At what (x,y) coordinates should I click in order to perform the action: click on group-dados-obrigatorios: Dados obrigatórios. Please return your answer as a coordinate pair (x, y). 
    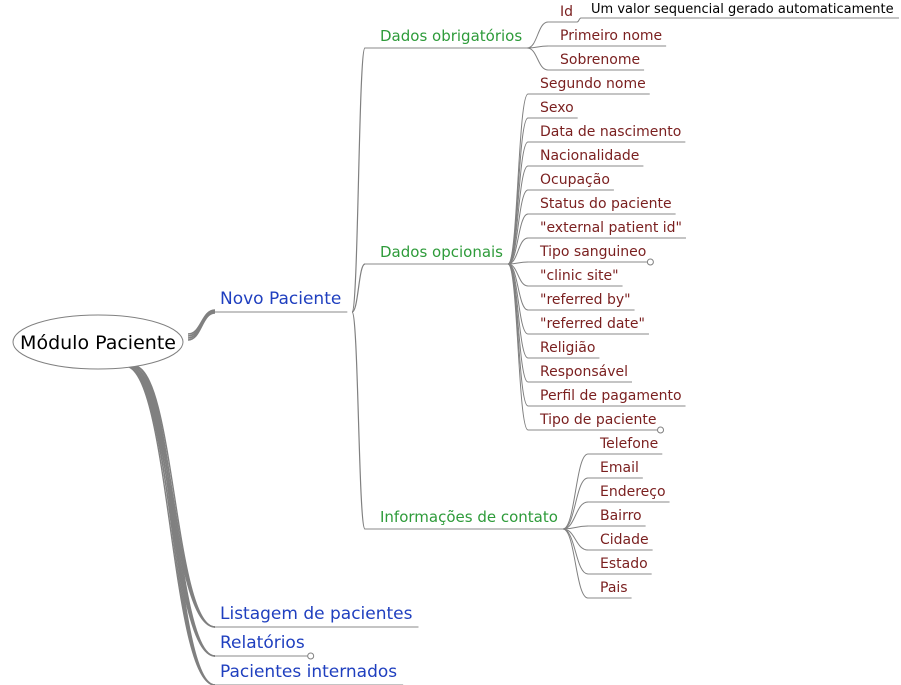
    Looking at the image, I should click on (451, 36).